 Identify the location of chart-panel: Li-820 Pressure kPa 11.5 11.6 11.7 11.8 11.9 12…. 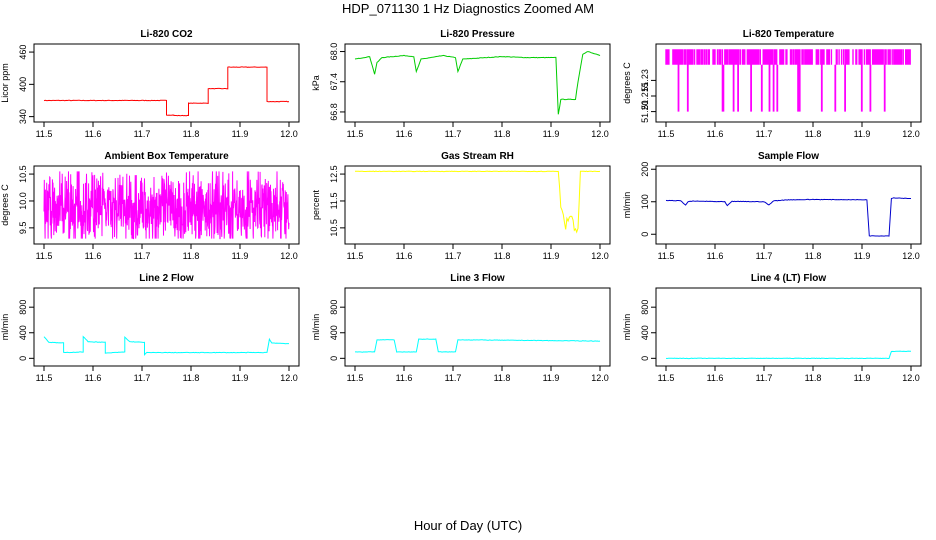
(461, 84).